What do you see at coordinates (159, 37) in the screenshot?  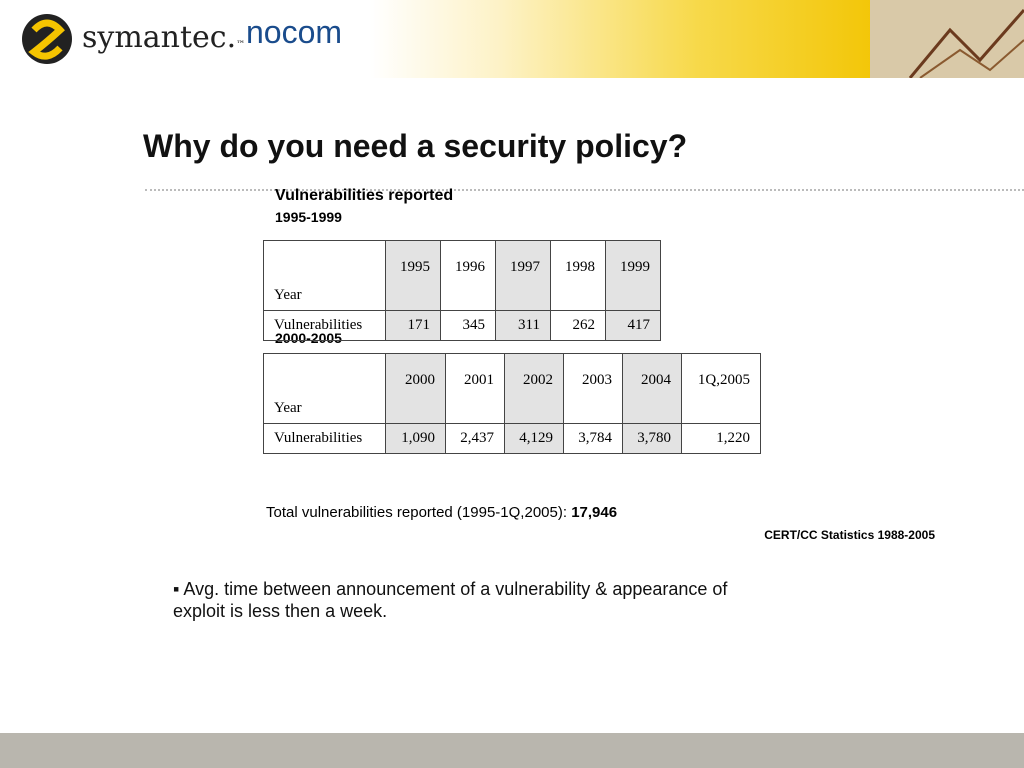 I see `logo-name: symantec.` at bounding box center [159, 37].